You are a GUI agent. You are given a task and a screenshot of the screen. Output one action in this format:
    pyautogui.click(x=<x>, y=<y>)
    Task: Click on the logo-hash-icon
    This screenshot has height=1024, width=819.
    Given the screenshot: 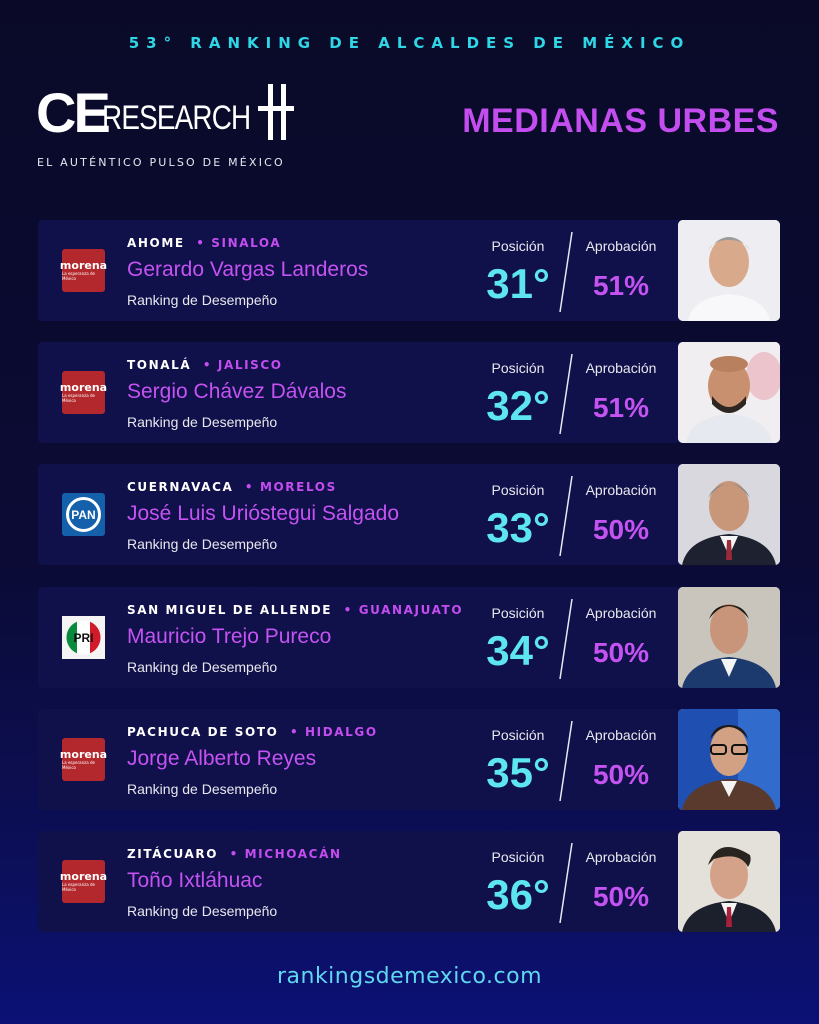 What is the action you would take?
    pyautogui.click(x=276, y=112)
    